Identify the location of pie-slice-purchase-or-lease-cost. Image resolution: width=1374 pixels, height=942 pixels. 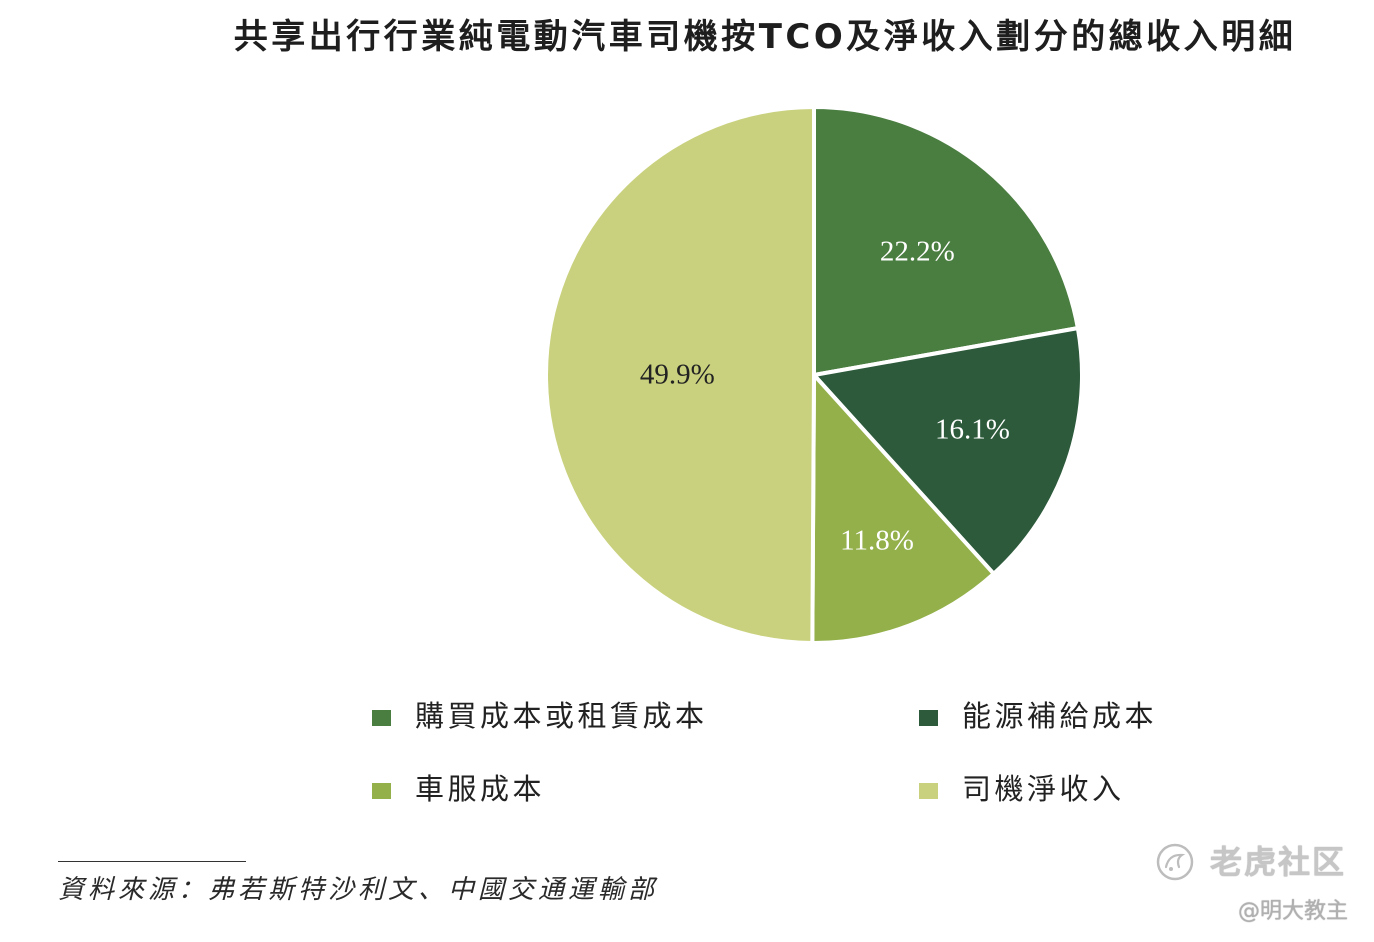
(946, 241).